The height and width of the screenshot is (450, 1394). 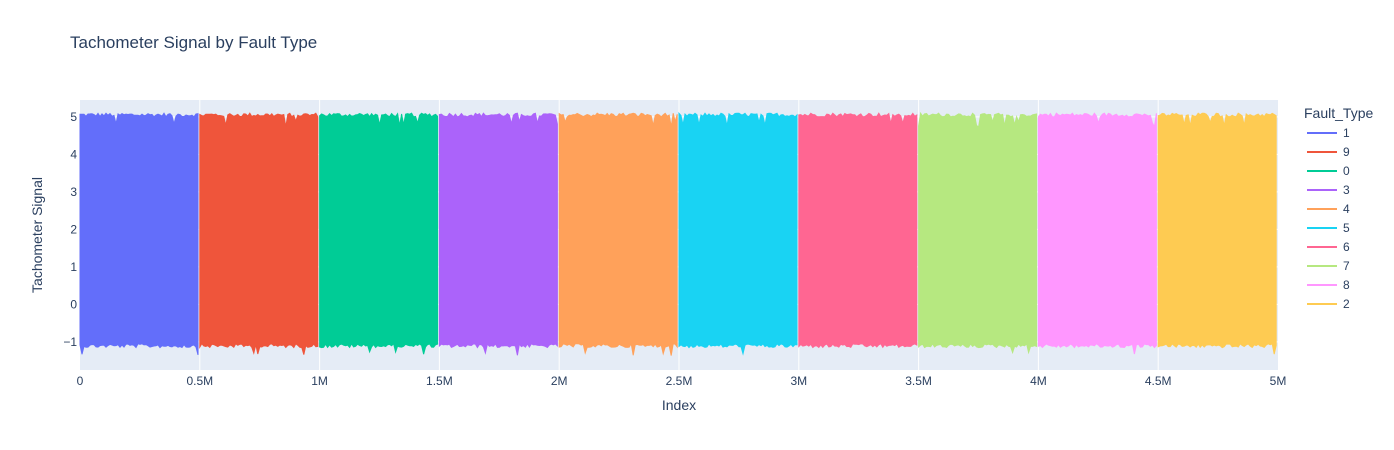 What do you see at coordinates (1346, 266) in the screenshot?
I see `legend-label-7: 7` at bounding box center [1346, 266].